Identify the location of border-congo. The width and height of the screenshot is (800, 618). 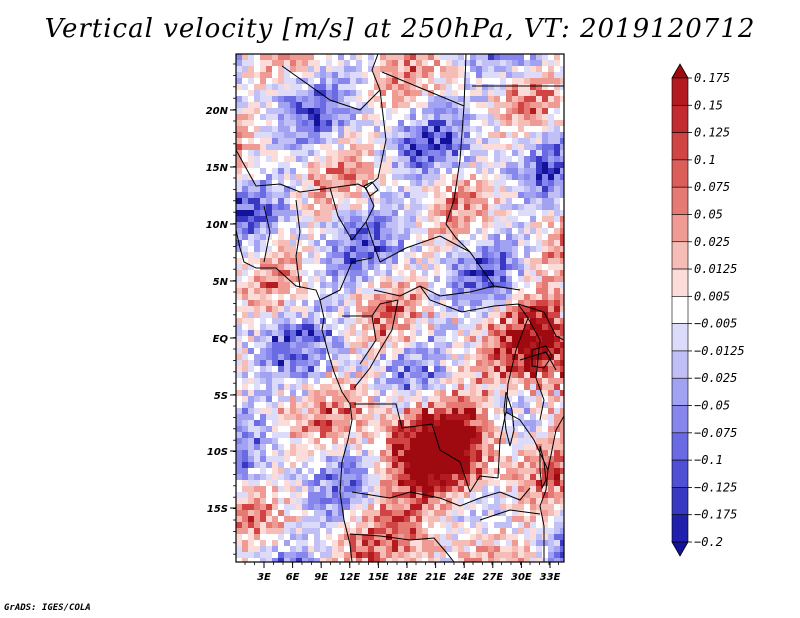
(376, 344).